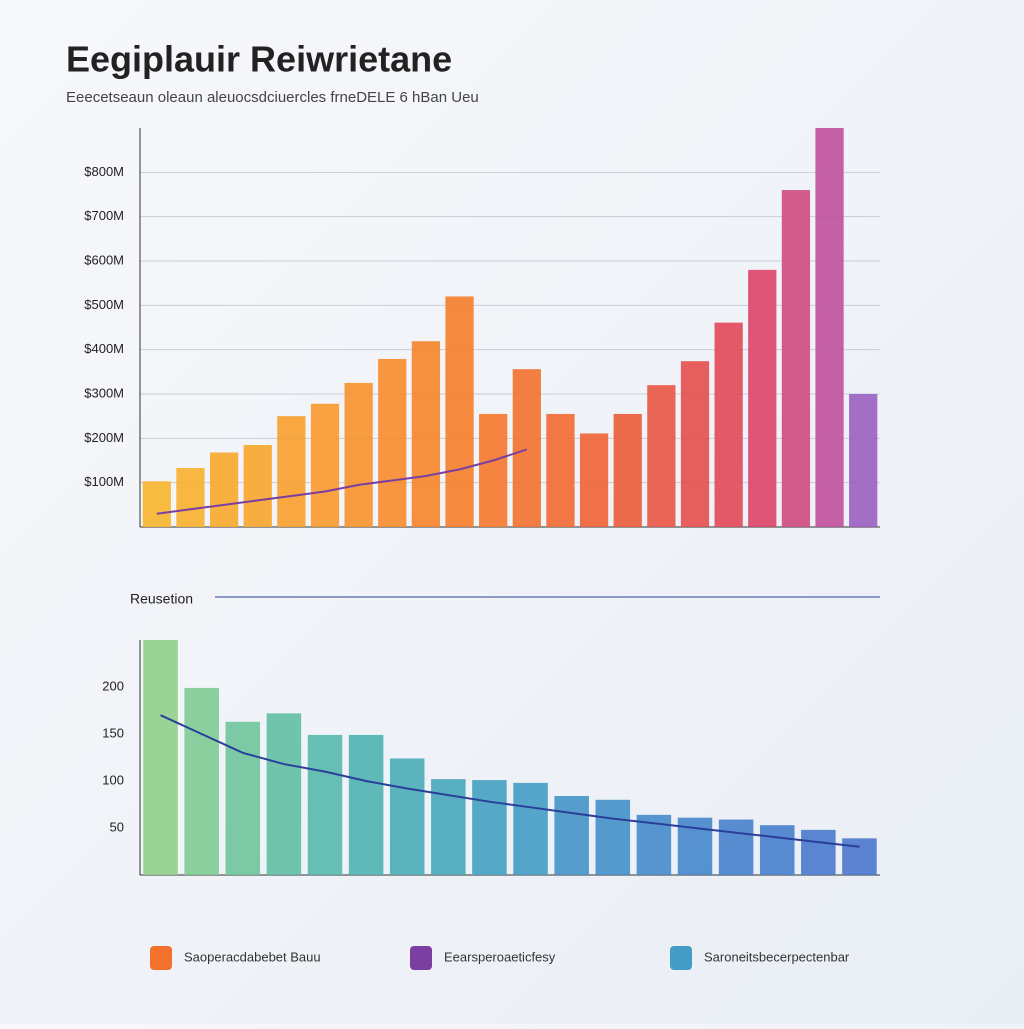  Describe the element at coordinates (259, 59) in the screenshot. I see `title: Eegiplauir Reiwrietane` at that location.